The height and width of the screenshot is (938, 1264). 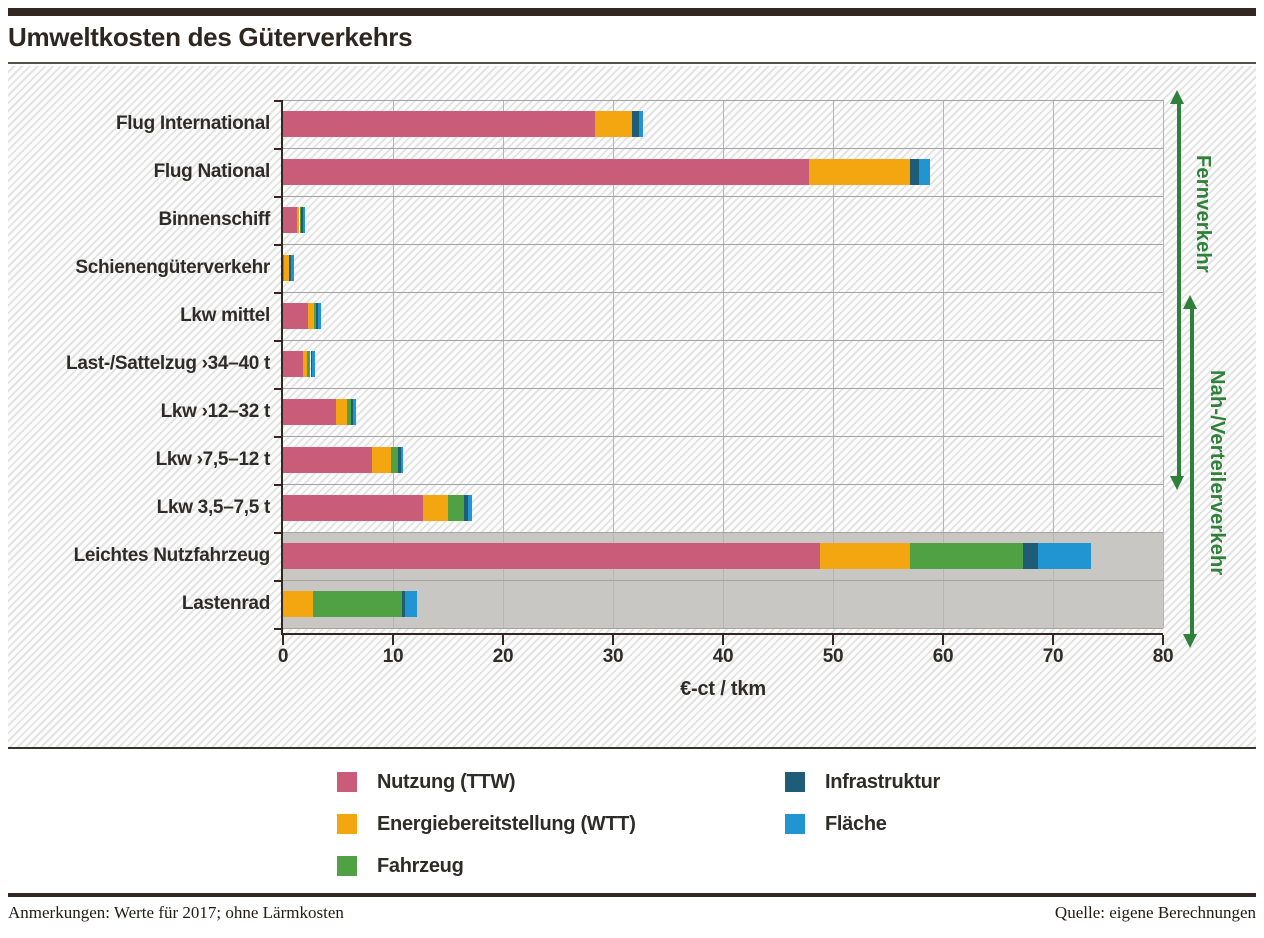 I want to click on legend-item: Fahrzeug, so click(x=400, y=866).